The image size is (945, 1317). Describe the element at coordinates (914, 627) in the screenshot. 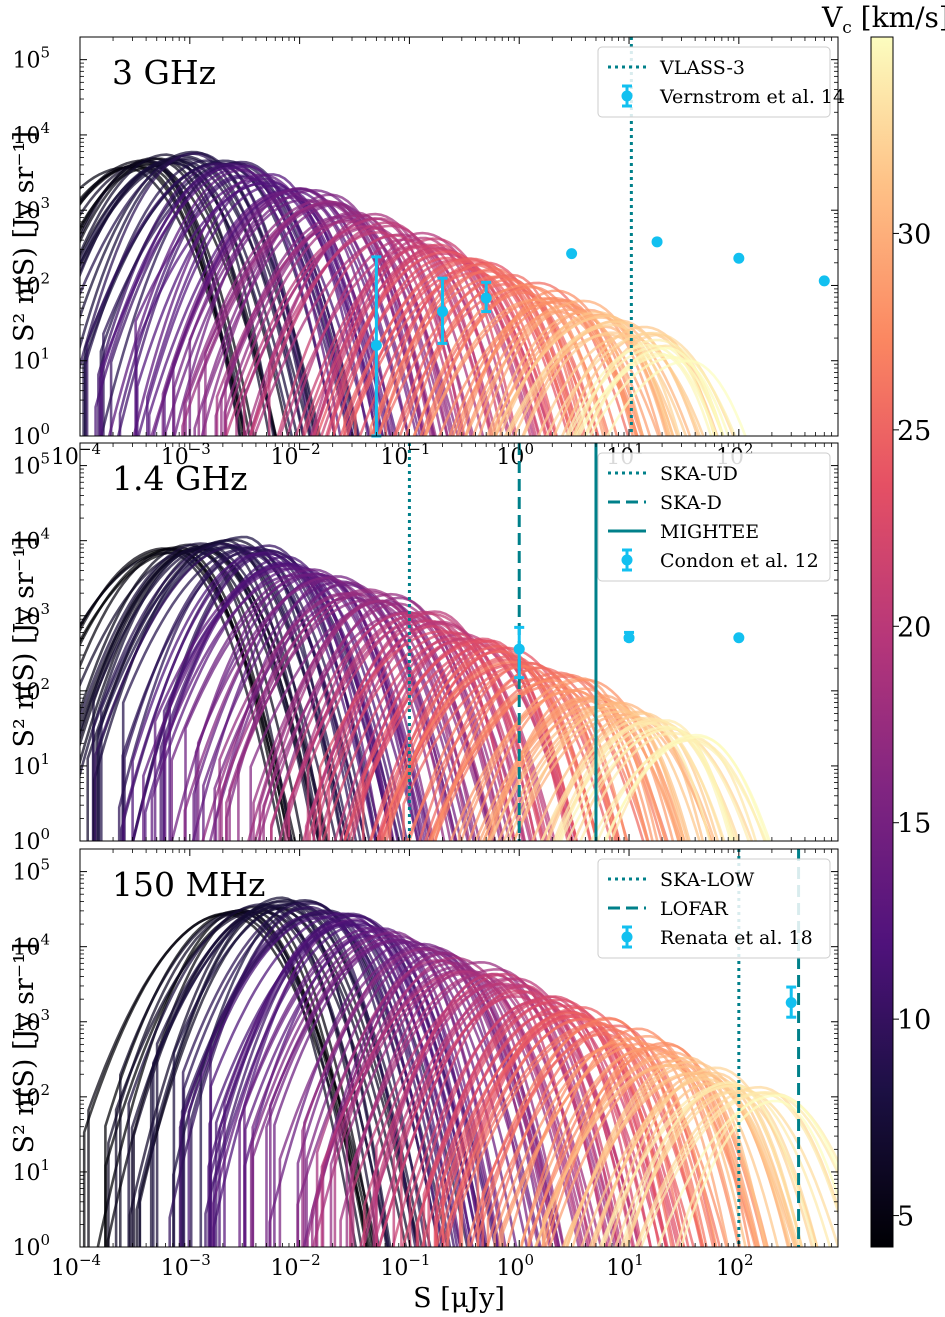

I see `colorbar-tick-label: 20` at that location.